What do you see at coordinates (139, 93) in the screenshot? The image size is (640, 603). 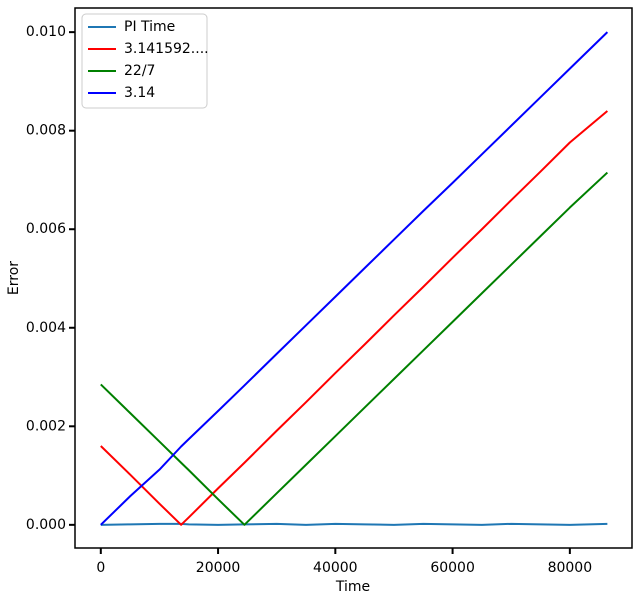 I see `legend-label: 3.14` at bounding box center [139, 93].